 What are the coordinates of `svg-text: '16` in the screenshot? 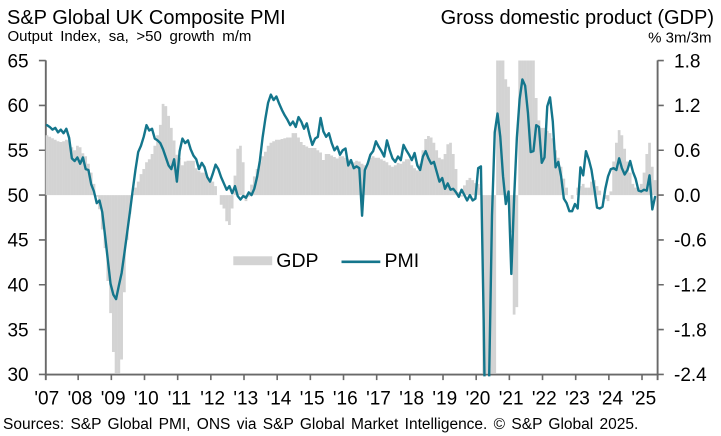 It's located at (345, 399).